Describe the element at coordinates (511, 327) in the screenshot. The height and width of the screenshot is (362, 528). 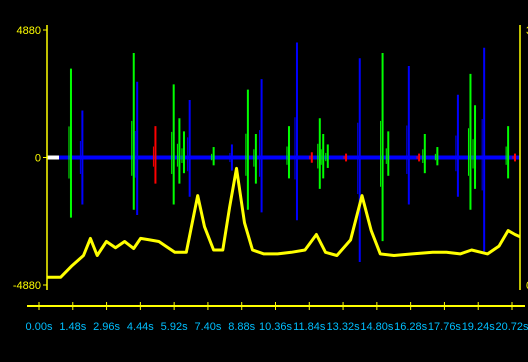
I see `x-tick-label-14: 20.72s` at that location.